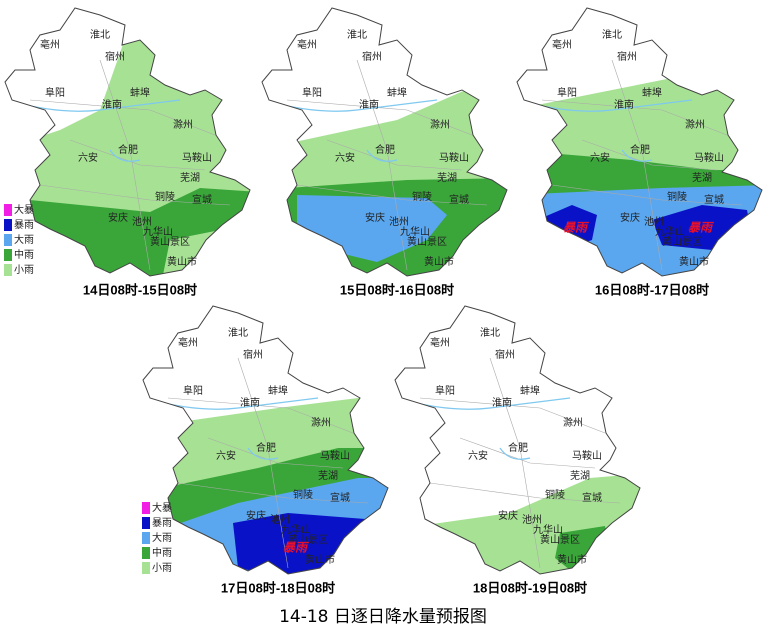 The height and width of the screenshot is (641, 767). What do you see at coordinates (140, 289) in the screenshot?
I see `panel-caption: 14日08时-15日08时` at bounding box center [140, 289].